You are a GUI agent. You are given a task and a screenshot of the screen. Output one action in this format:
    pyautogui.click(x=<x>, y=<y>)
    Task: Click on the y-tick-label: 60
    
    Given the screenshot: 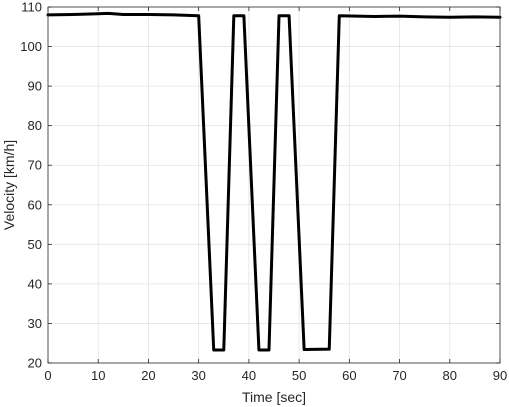 What is the action you would take?
    pyautogui.click(x=35, y=204)
    